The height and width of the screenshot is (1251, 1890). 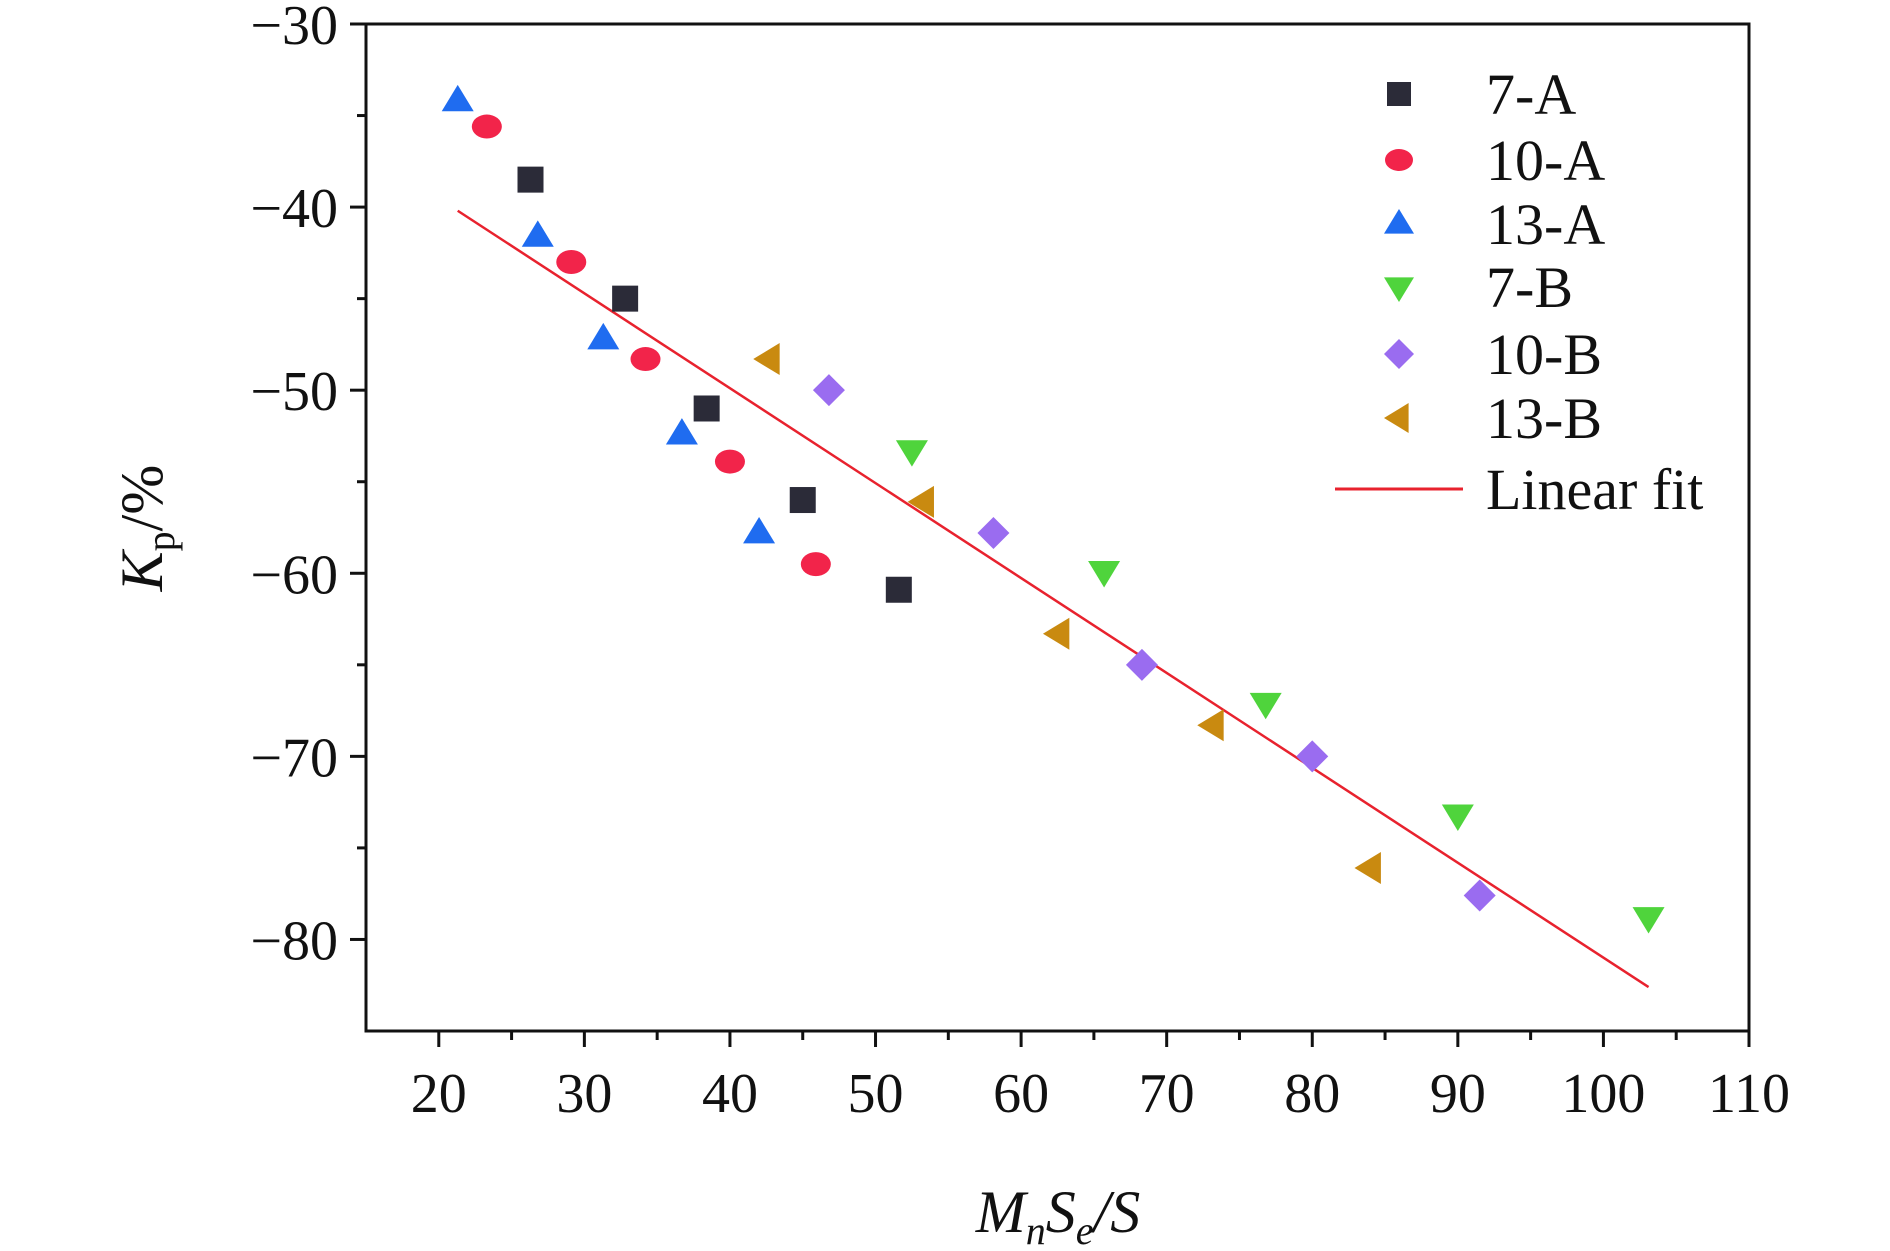 I want to click on series-13-A, so click(x=608, y=314).